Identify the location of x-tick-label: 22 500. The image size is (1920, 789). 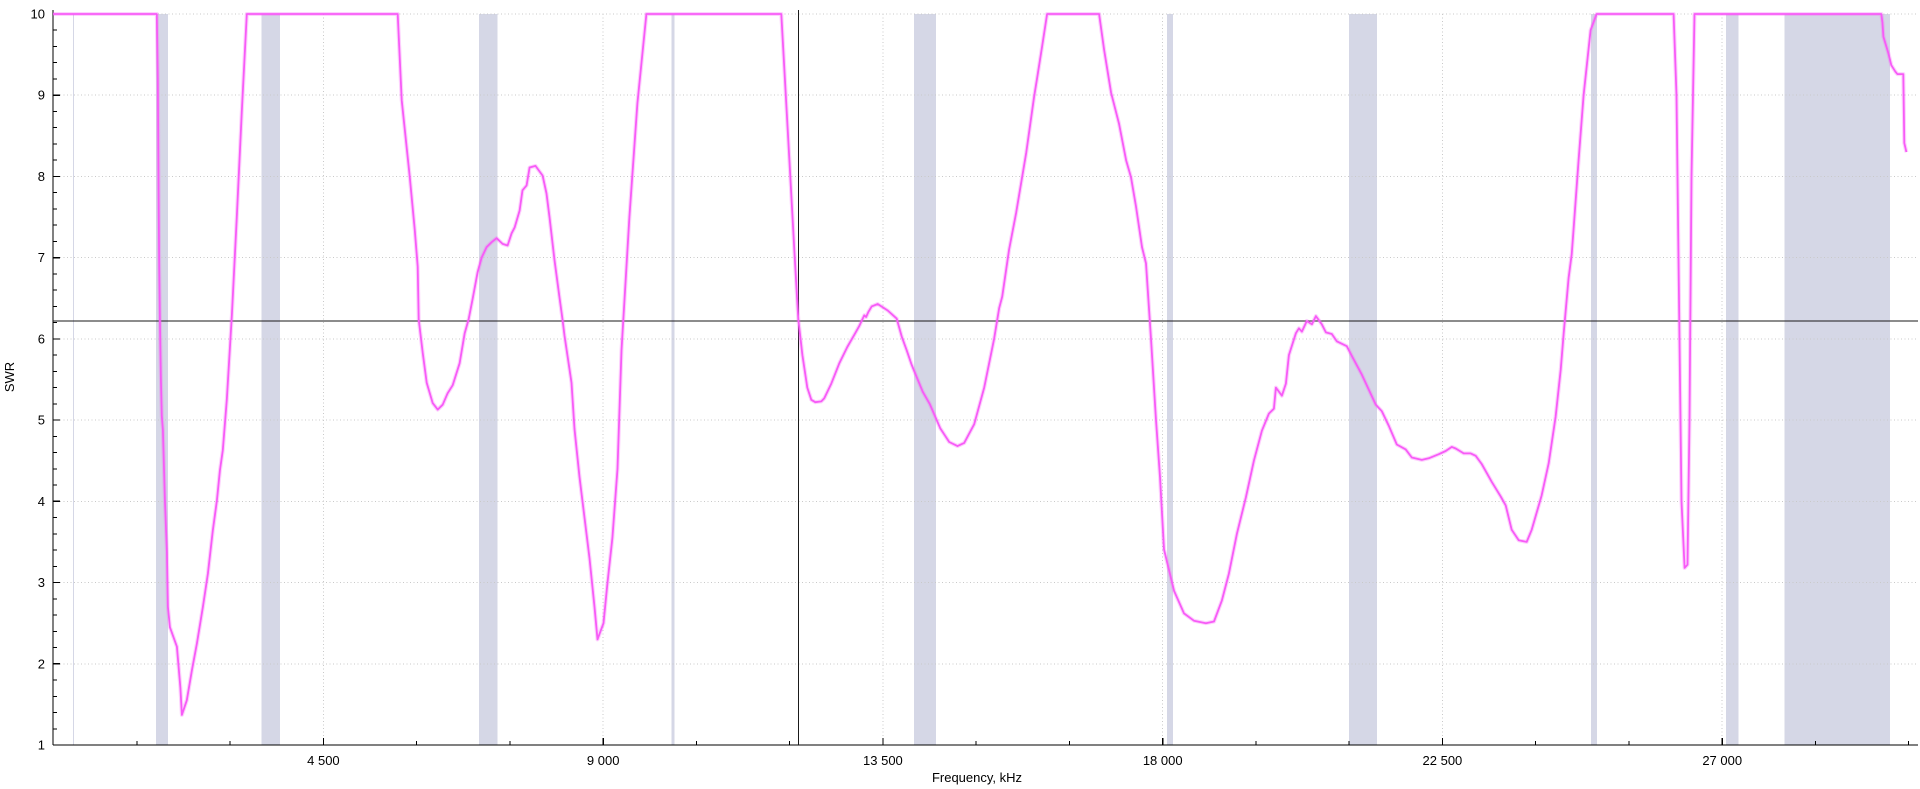
(1443, 760).